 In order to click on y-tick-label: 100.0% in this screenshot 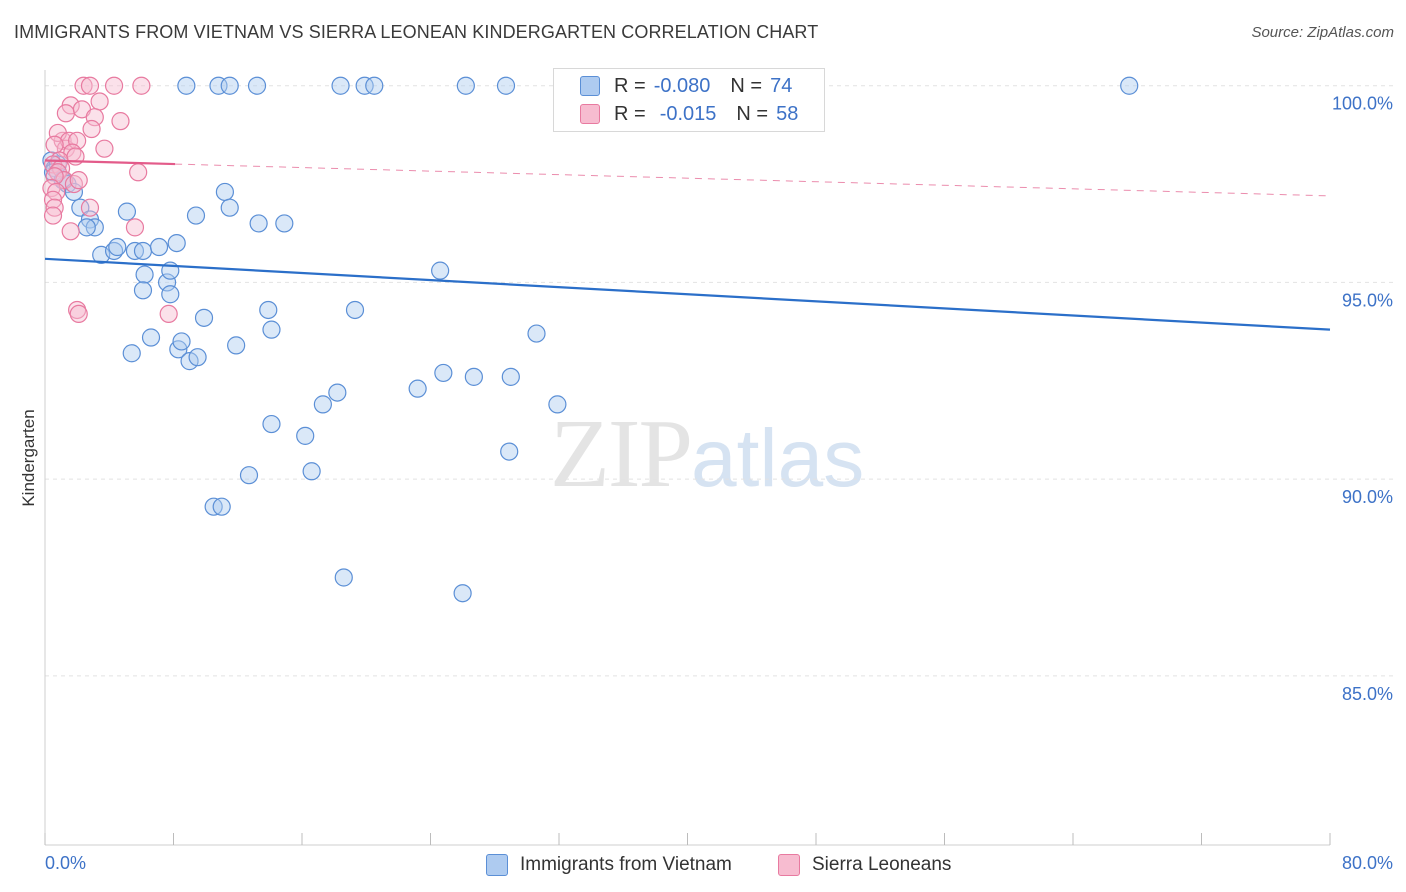, I will do `click(1362, 104)`.